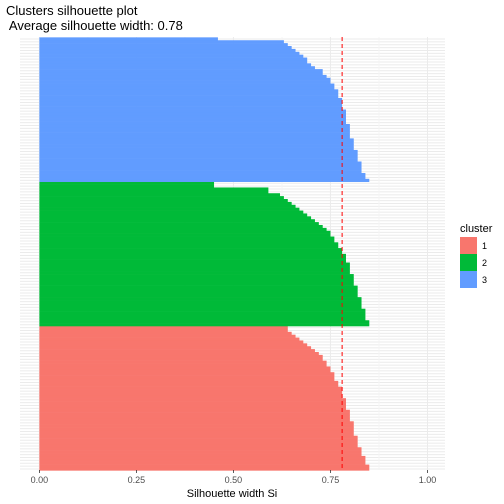  I want to click on chart-subtitle: Average silhouette width: 0.78, so click(94, 25).